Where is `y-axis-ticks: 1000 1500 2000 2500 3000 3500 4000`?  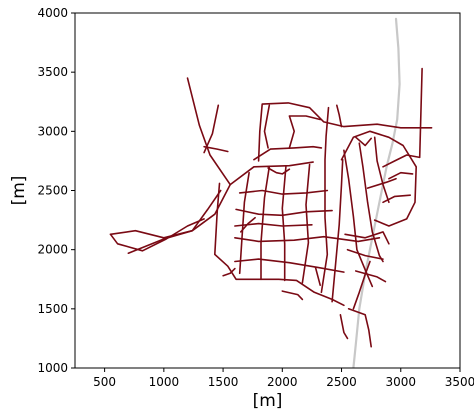
y-axis-ticks: 1000 1500 2000 2500 3000 3500 4000 is located at coordinates (56, 190).